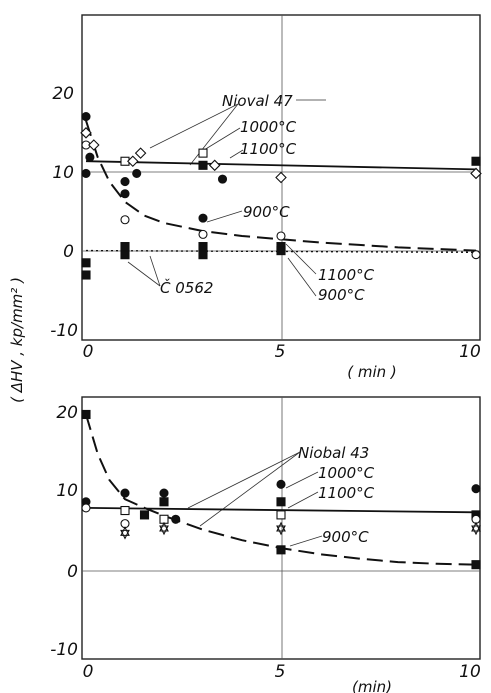  I want to click on series-line-1-solid, so click(281, 510).